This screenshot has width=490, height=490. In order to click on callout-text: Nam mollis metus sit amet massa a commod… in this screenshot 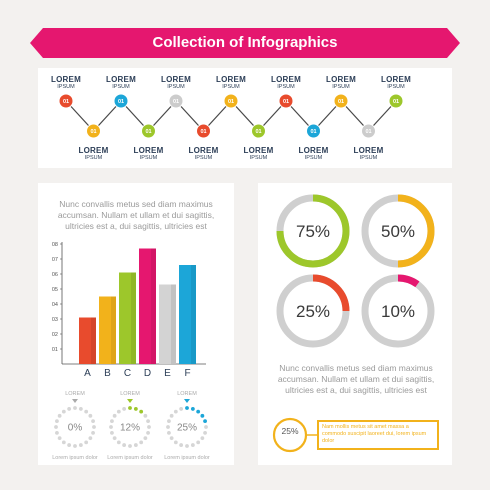, I will do `click(374, 434)`.